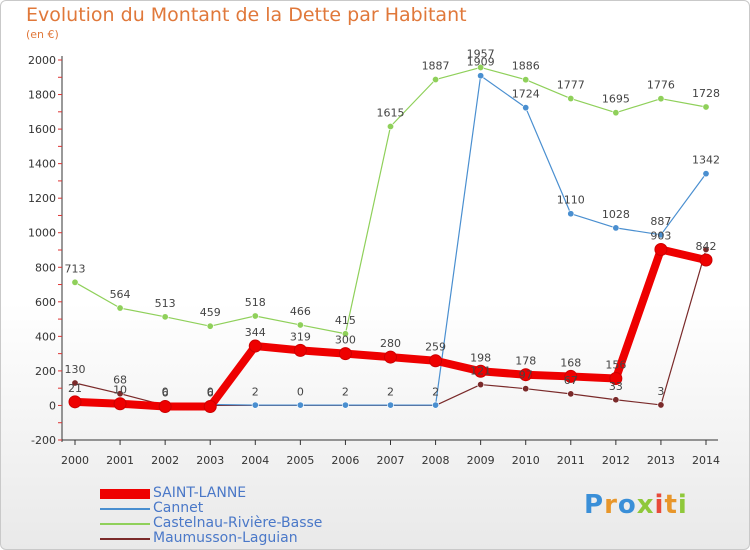  Describe the element at coordinates (525, 361) in the screenshot. I see `data-label: 178` at that location.